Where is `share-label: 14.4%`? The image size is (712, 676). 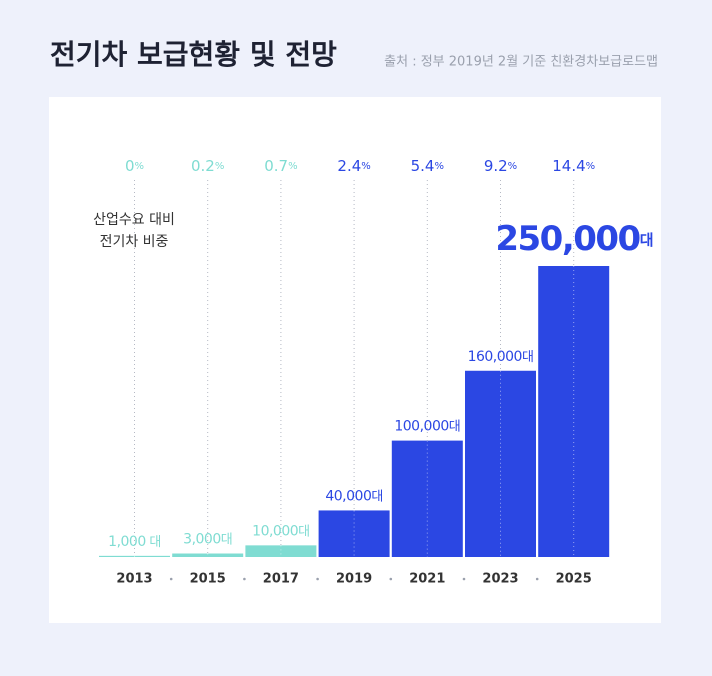
share-label: 14.4% is located at coordinates (573, 166).